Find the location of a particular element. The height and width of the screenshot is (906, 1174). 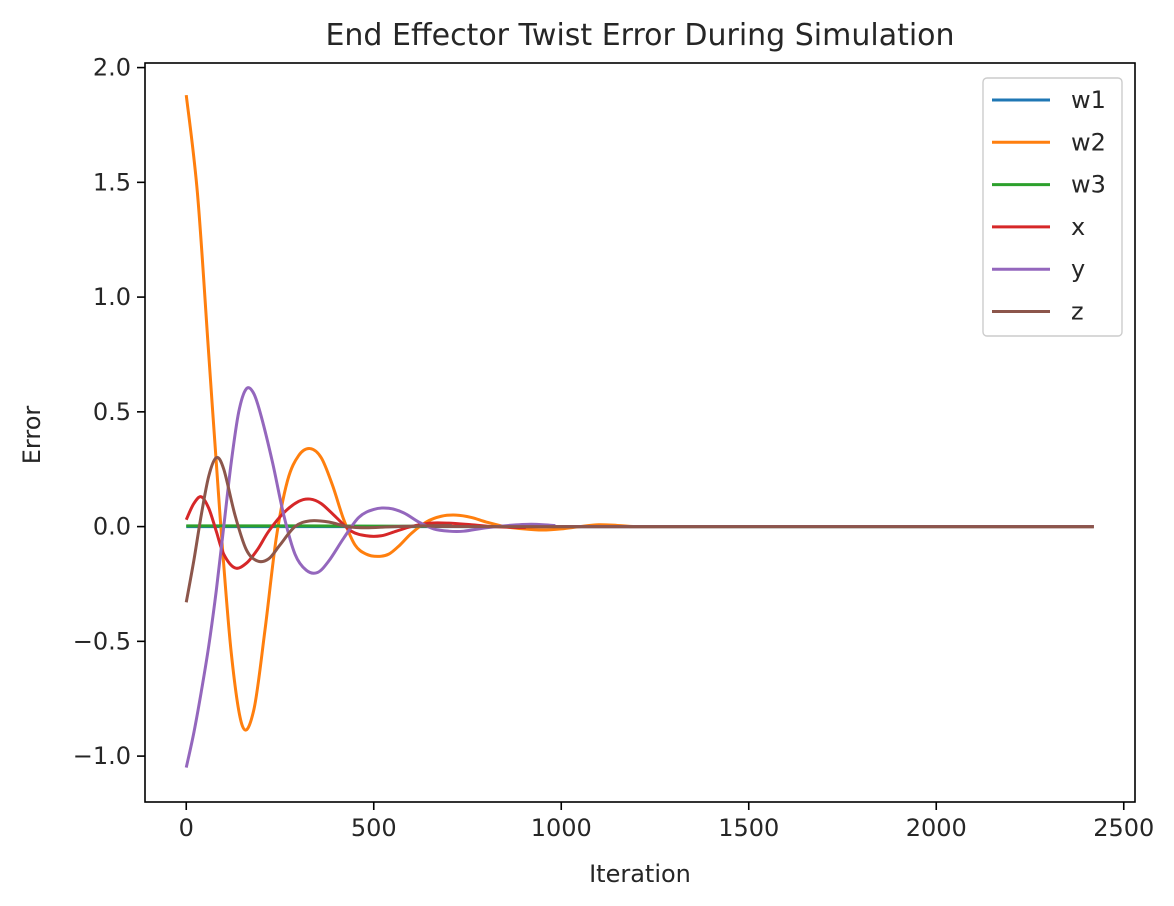

y-axis: −1.0 −0.5 0.0 0.5 1.0 1.5 2.0 is located at coordinates (109, 412).